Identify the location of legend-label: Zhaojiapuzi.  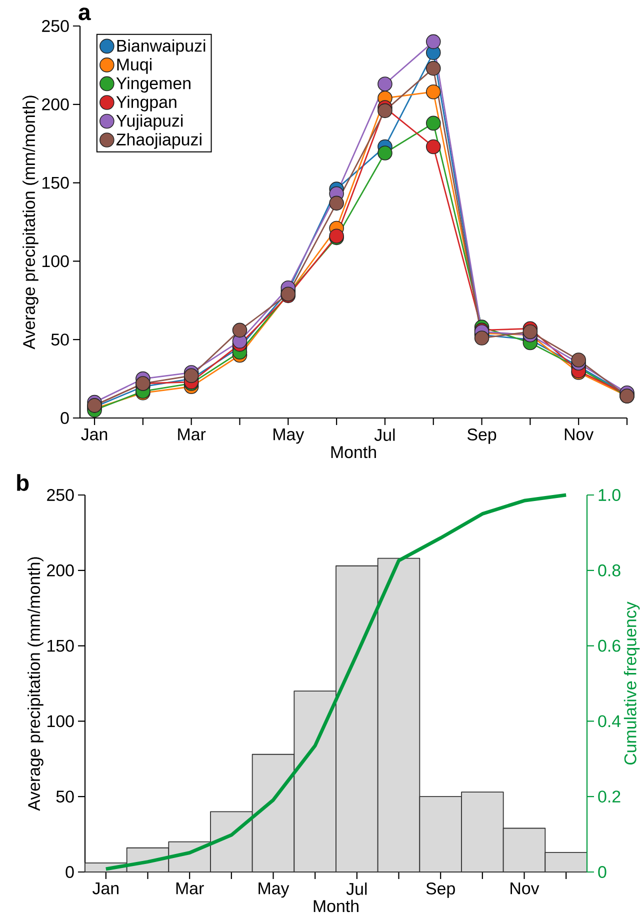
(159, 141).